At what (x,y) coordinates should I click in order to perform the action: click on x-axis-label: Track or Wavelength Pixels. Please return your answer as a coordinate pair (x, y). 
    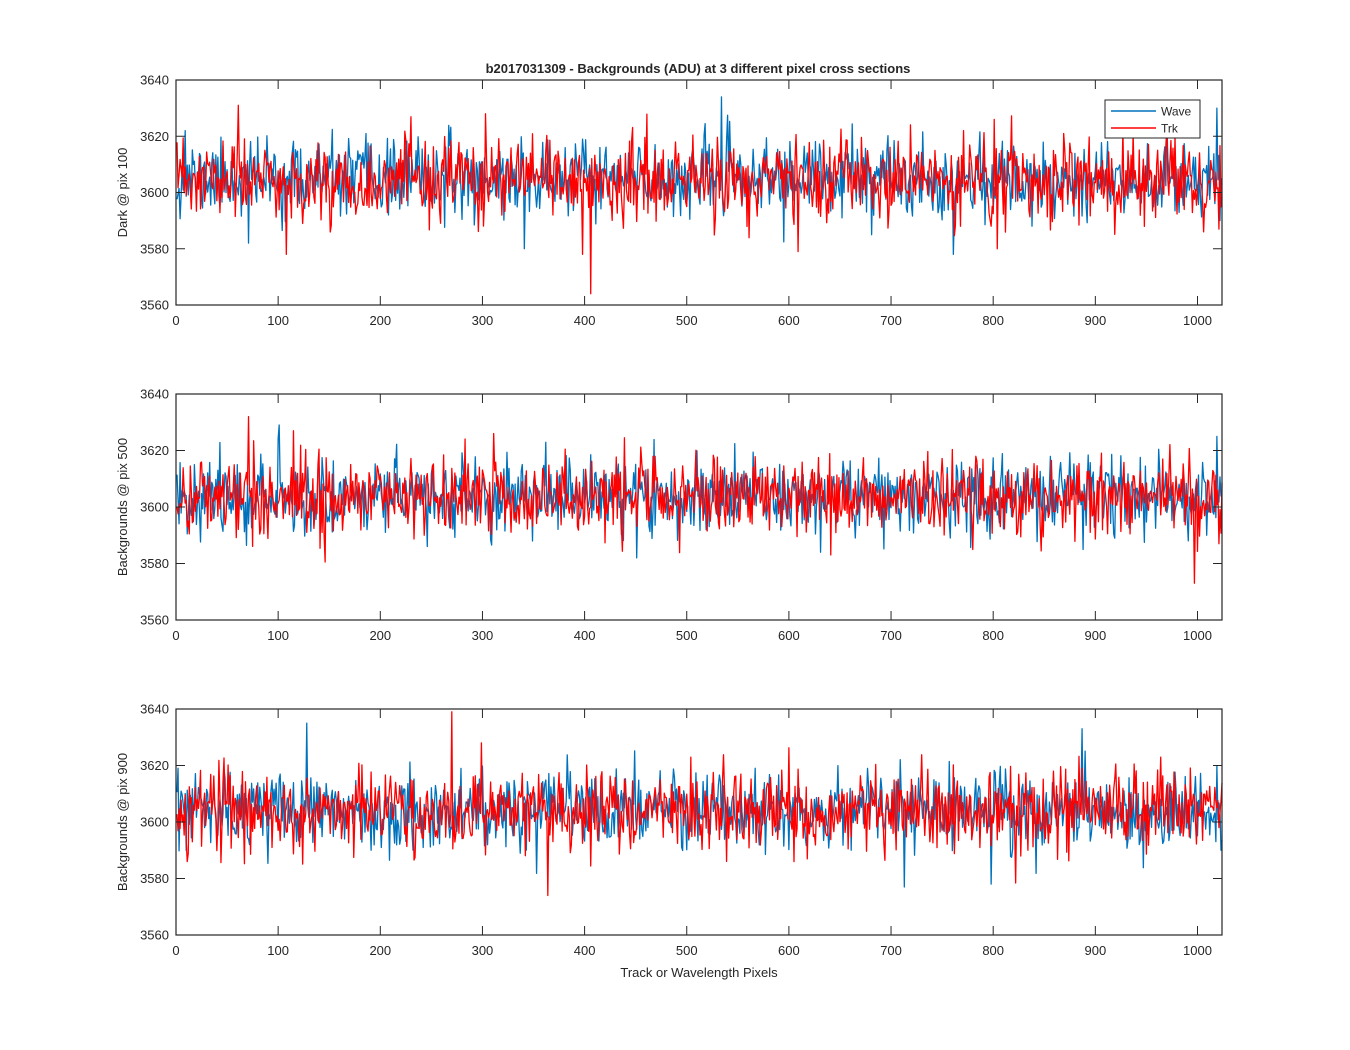
    Looking at the image, I should click on (699, 972).